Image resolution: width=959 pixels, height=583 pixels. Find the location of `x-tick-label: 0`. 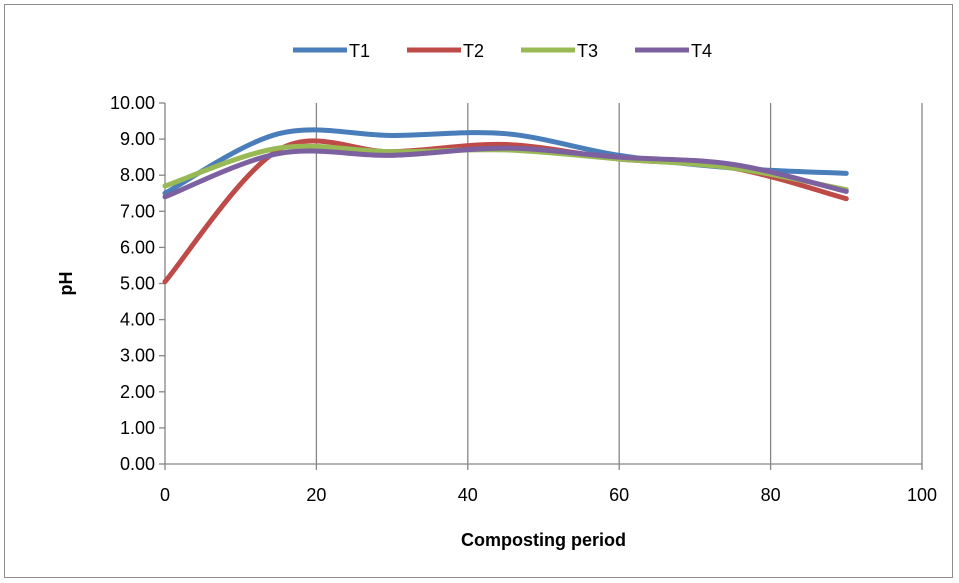

x-tick-label: 0 is located at coordinates (165, 495).